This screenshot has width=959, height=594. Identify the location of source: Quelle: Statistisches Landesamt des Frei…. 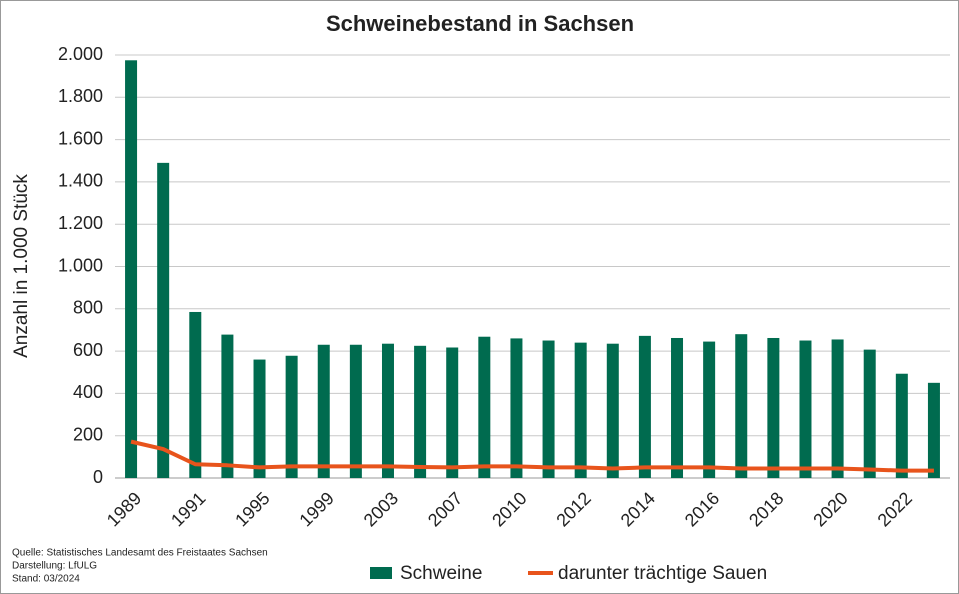
(140, 553).